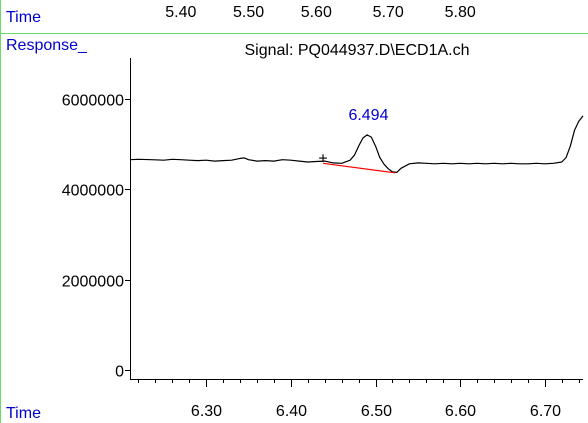  I want to click on x-tick-label: 6.30, so click(206, 411).